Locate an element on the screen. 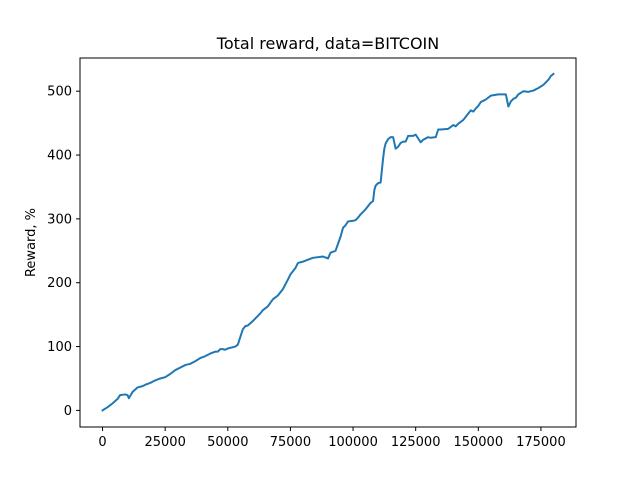 The width and height of the screenshot is (640, 480). x-tick-label: 125000 is located at coordinates (416, 442).